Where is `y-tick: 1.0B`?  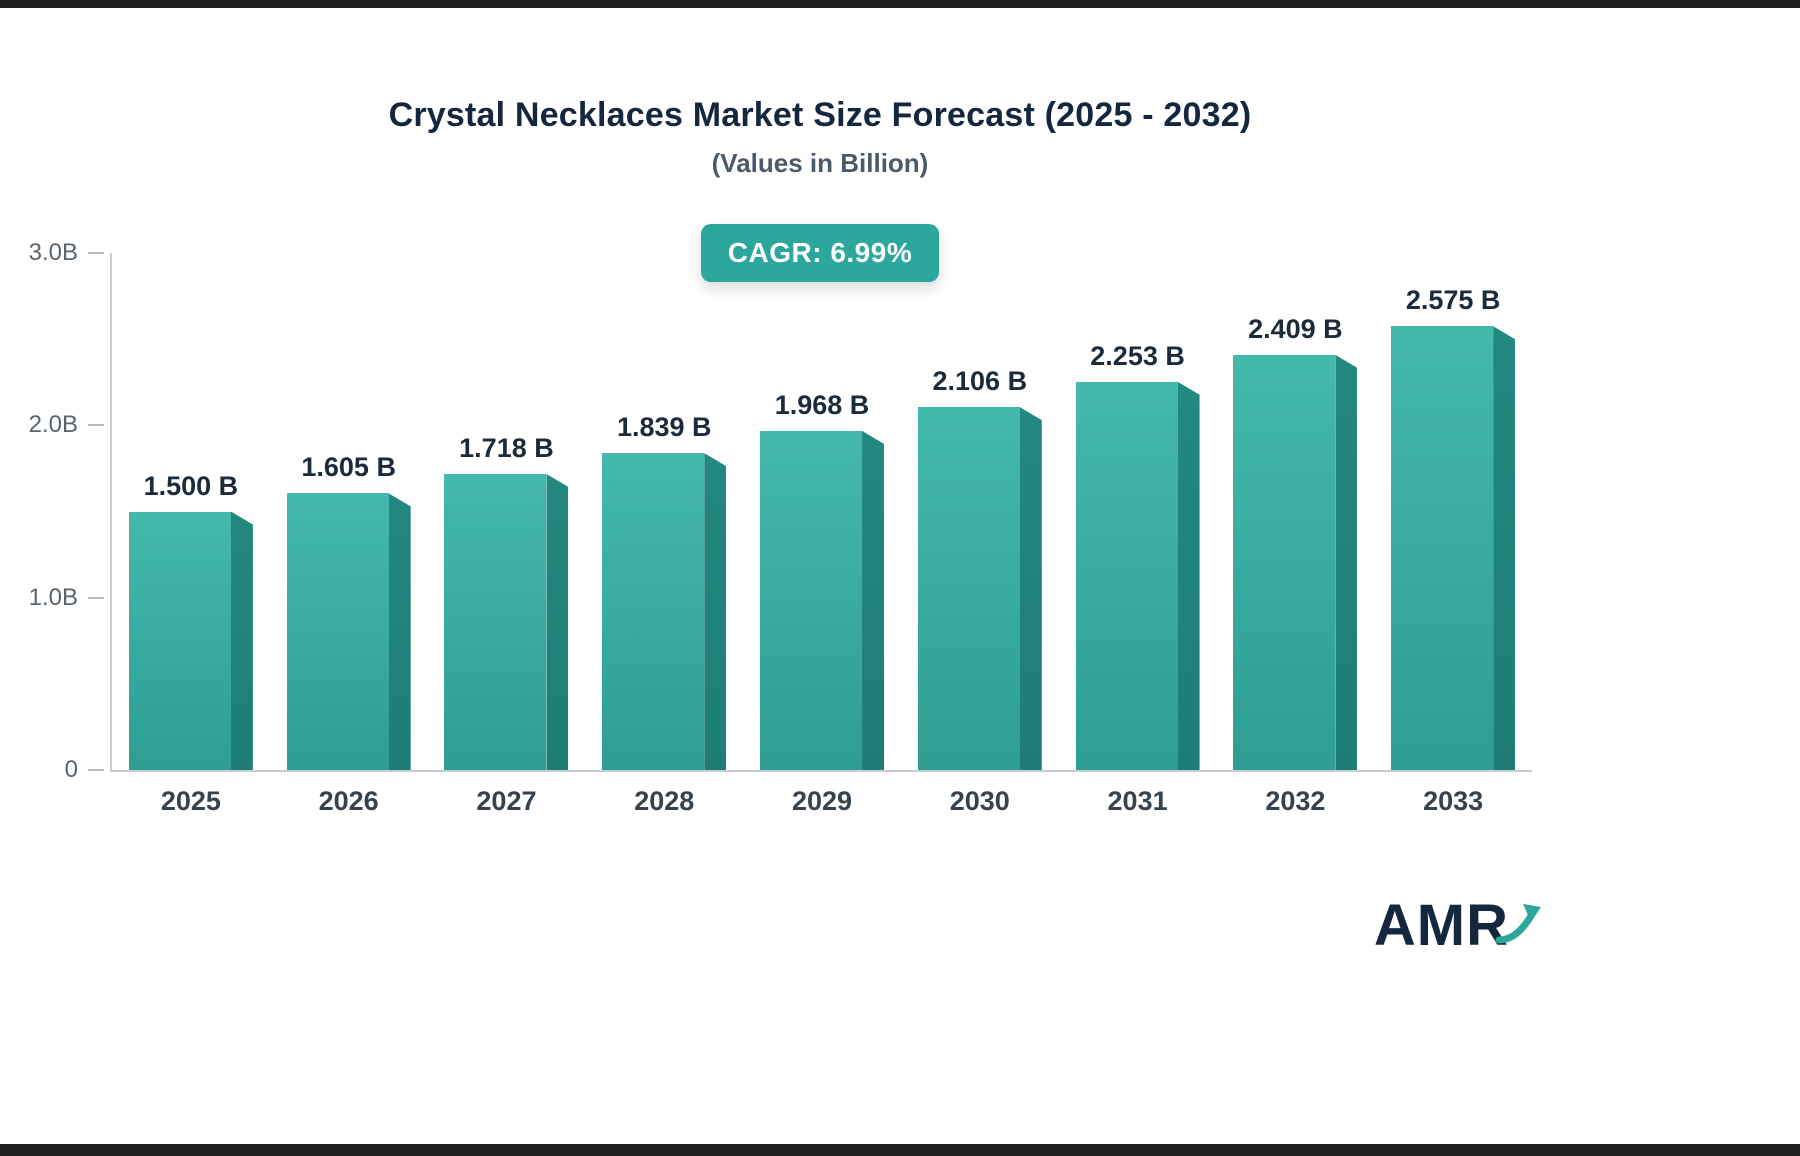
y-tick: 1.0B is located at coordinates (66, 598).